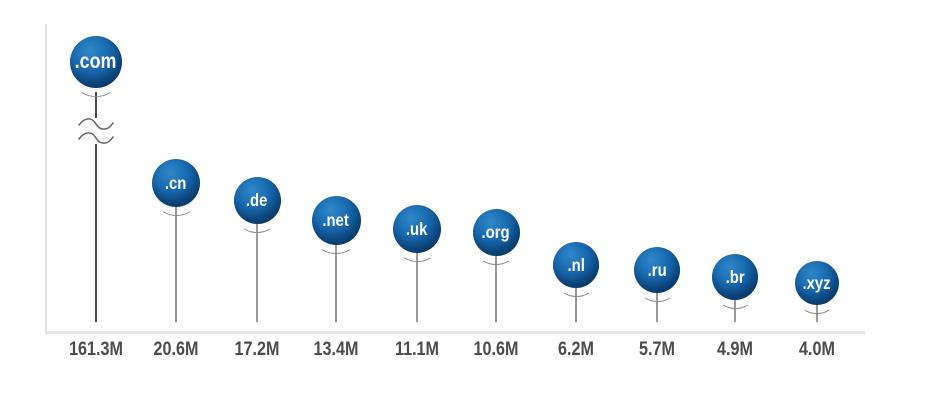  I want to click on balloon-label: .net, so click(336, 219).